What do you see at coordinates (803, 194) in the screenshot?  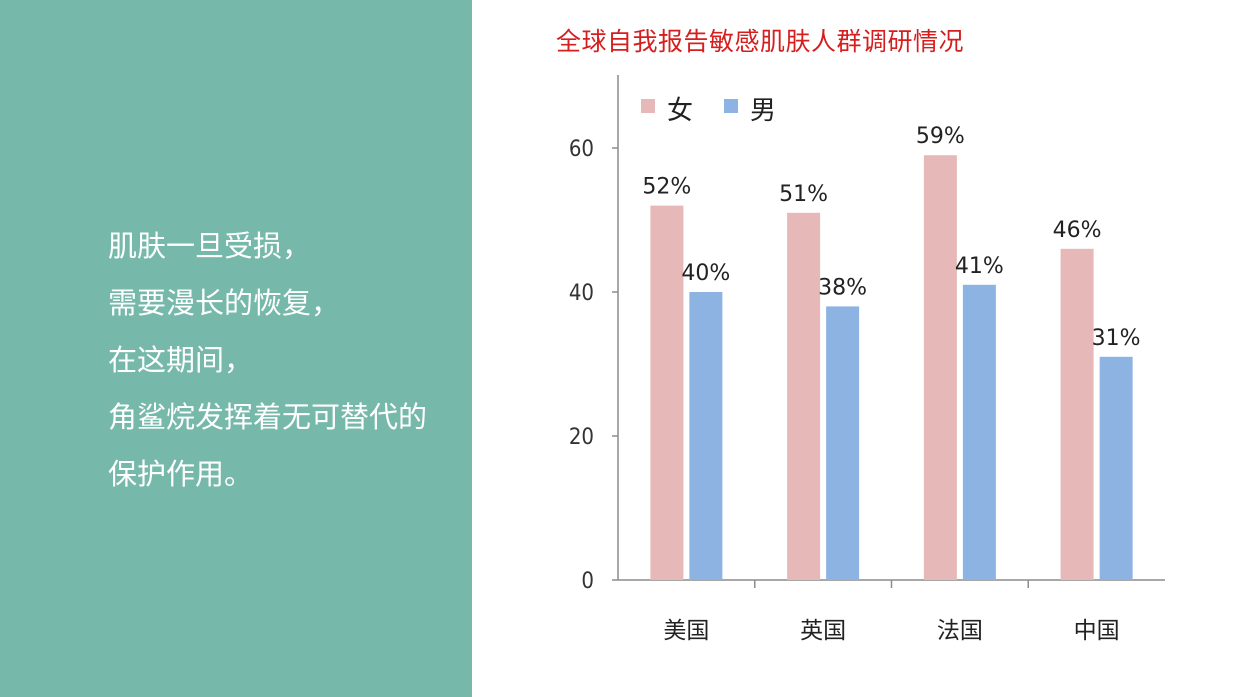 I see `data-label: 51%` at bounding box center [803, 194].